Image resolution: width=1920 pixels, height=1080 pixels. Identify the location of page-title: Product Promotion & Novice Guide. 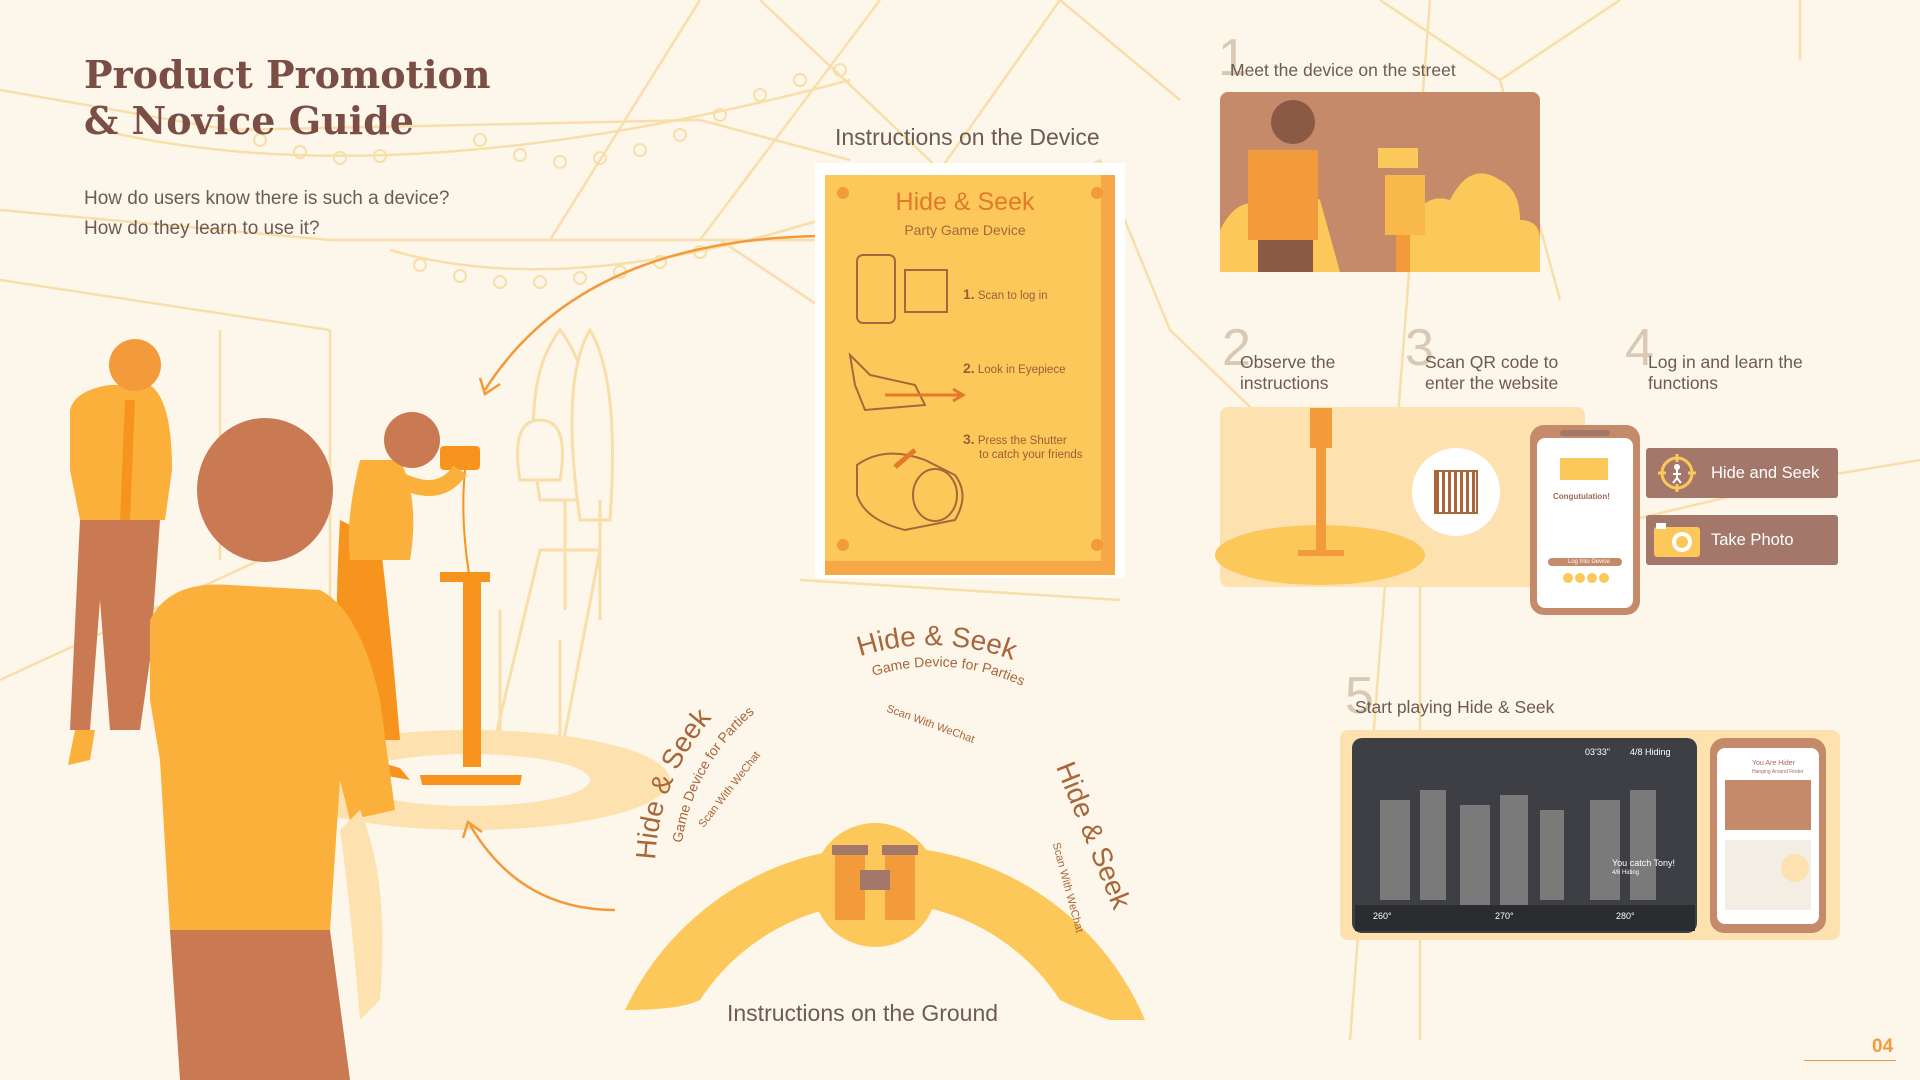
(287, 98).